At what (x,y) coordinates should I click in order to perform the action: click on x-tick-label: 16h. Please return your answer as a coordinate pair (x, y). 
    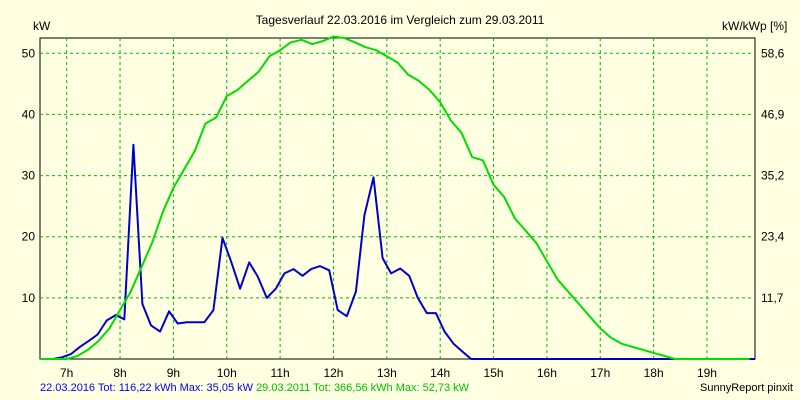
    Looking at the image, I should click on (547, 373).